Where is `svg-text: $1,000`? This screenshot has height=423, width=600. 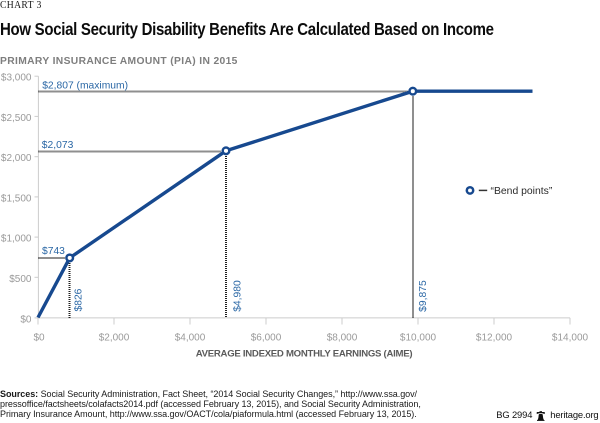 svg-text: $1,000 is located at coordinates (16, 239).